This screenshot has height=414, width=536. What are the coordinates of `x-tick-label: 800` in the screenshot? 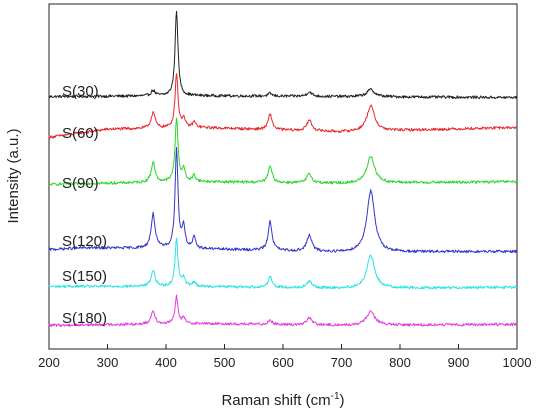 It's located at (400, 362).